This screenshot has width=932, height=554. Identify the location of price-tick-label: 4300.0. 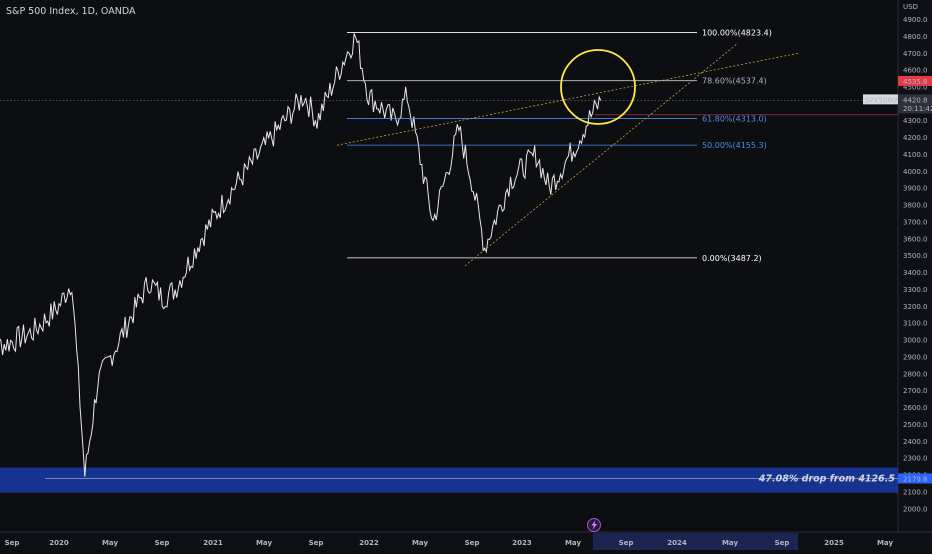
(915, 121).